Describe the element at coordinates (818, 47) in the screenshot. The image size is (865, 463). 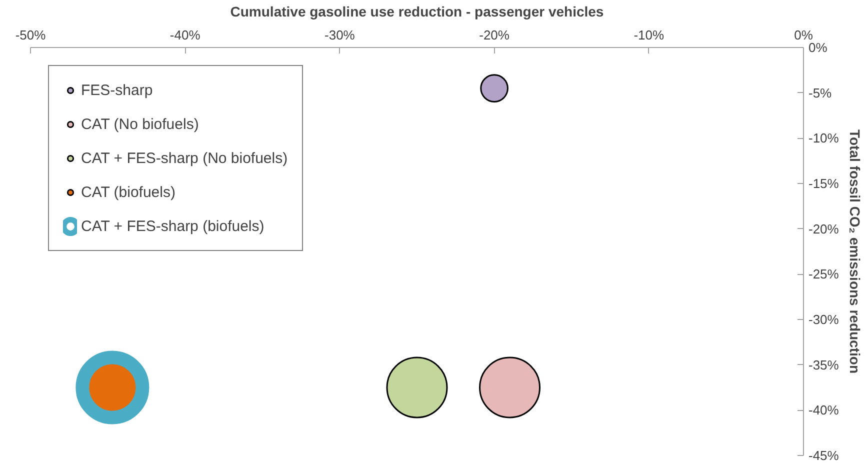
I see `y-tick-label: 0%` at that location.